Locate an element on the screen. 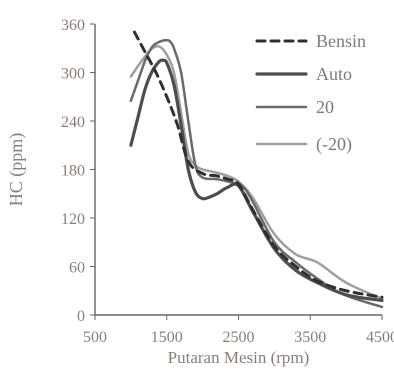  x-tick-label: 2500 is located at coordinates (239, 337).